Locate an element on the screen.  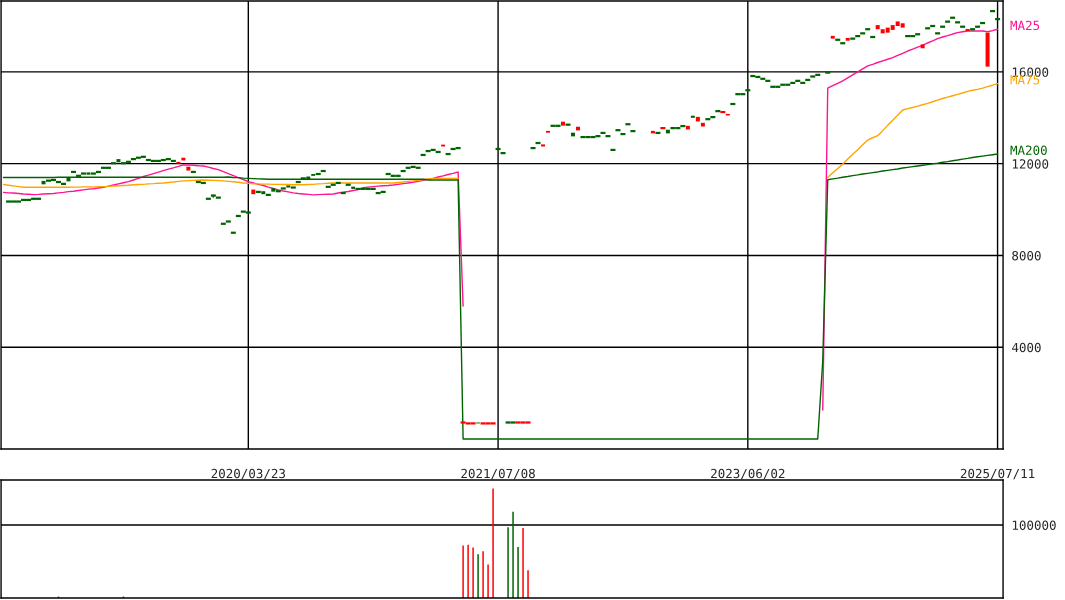
y-tick-label: 16000 is located at coordinates (1030, 72).